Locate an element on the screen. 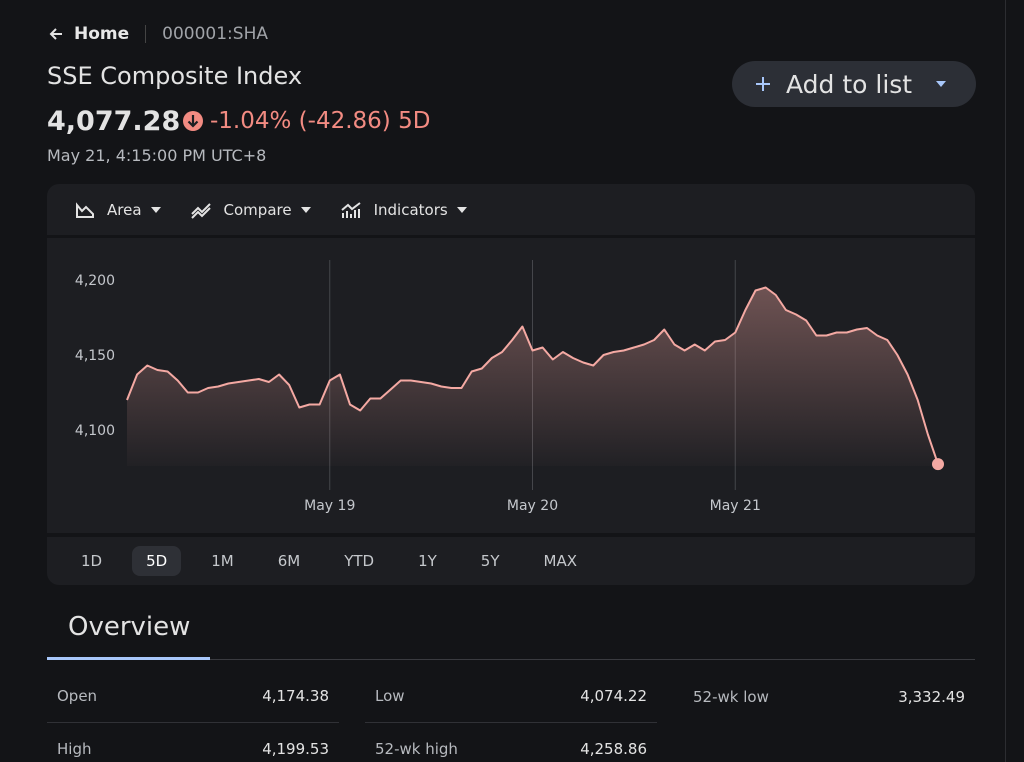 This screenshot has height=762, width=1024. divider is located at coordinates (1005, 381).